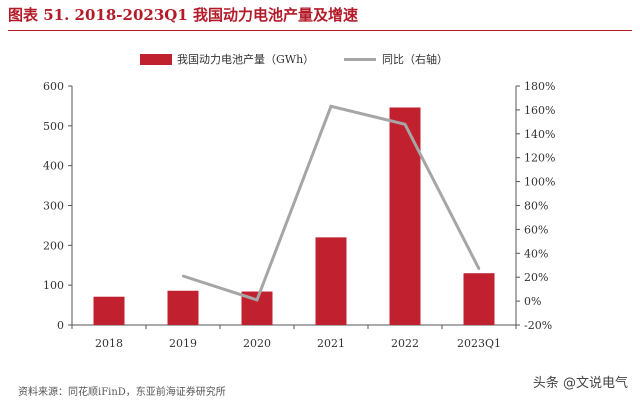 The image size is (640, 400). What do you see at coordinates (257, 300) in the screenshot?
I see `yoy-point-2020` at bounding box center [257, 300].